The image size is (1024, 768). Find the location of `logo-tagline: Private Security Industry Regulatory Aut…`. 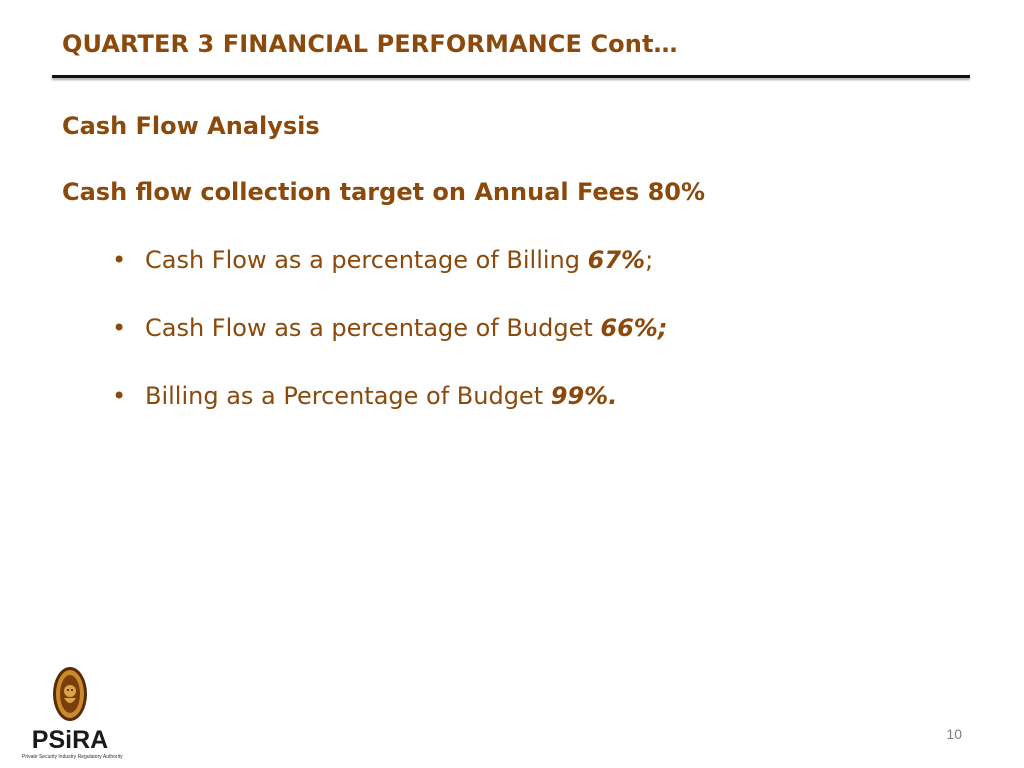

logo-tagline: Private Security Industry Regulatory Aut… is located at coordinates (72, 757).